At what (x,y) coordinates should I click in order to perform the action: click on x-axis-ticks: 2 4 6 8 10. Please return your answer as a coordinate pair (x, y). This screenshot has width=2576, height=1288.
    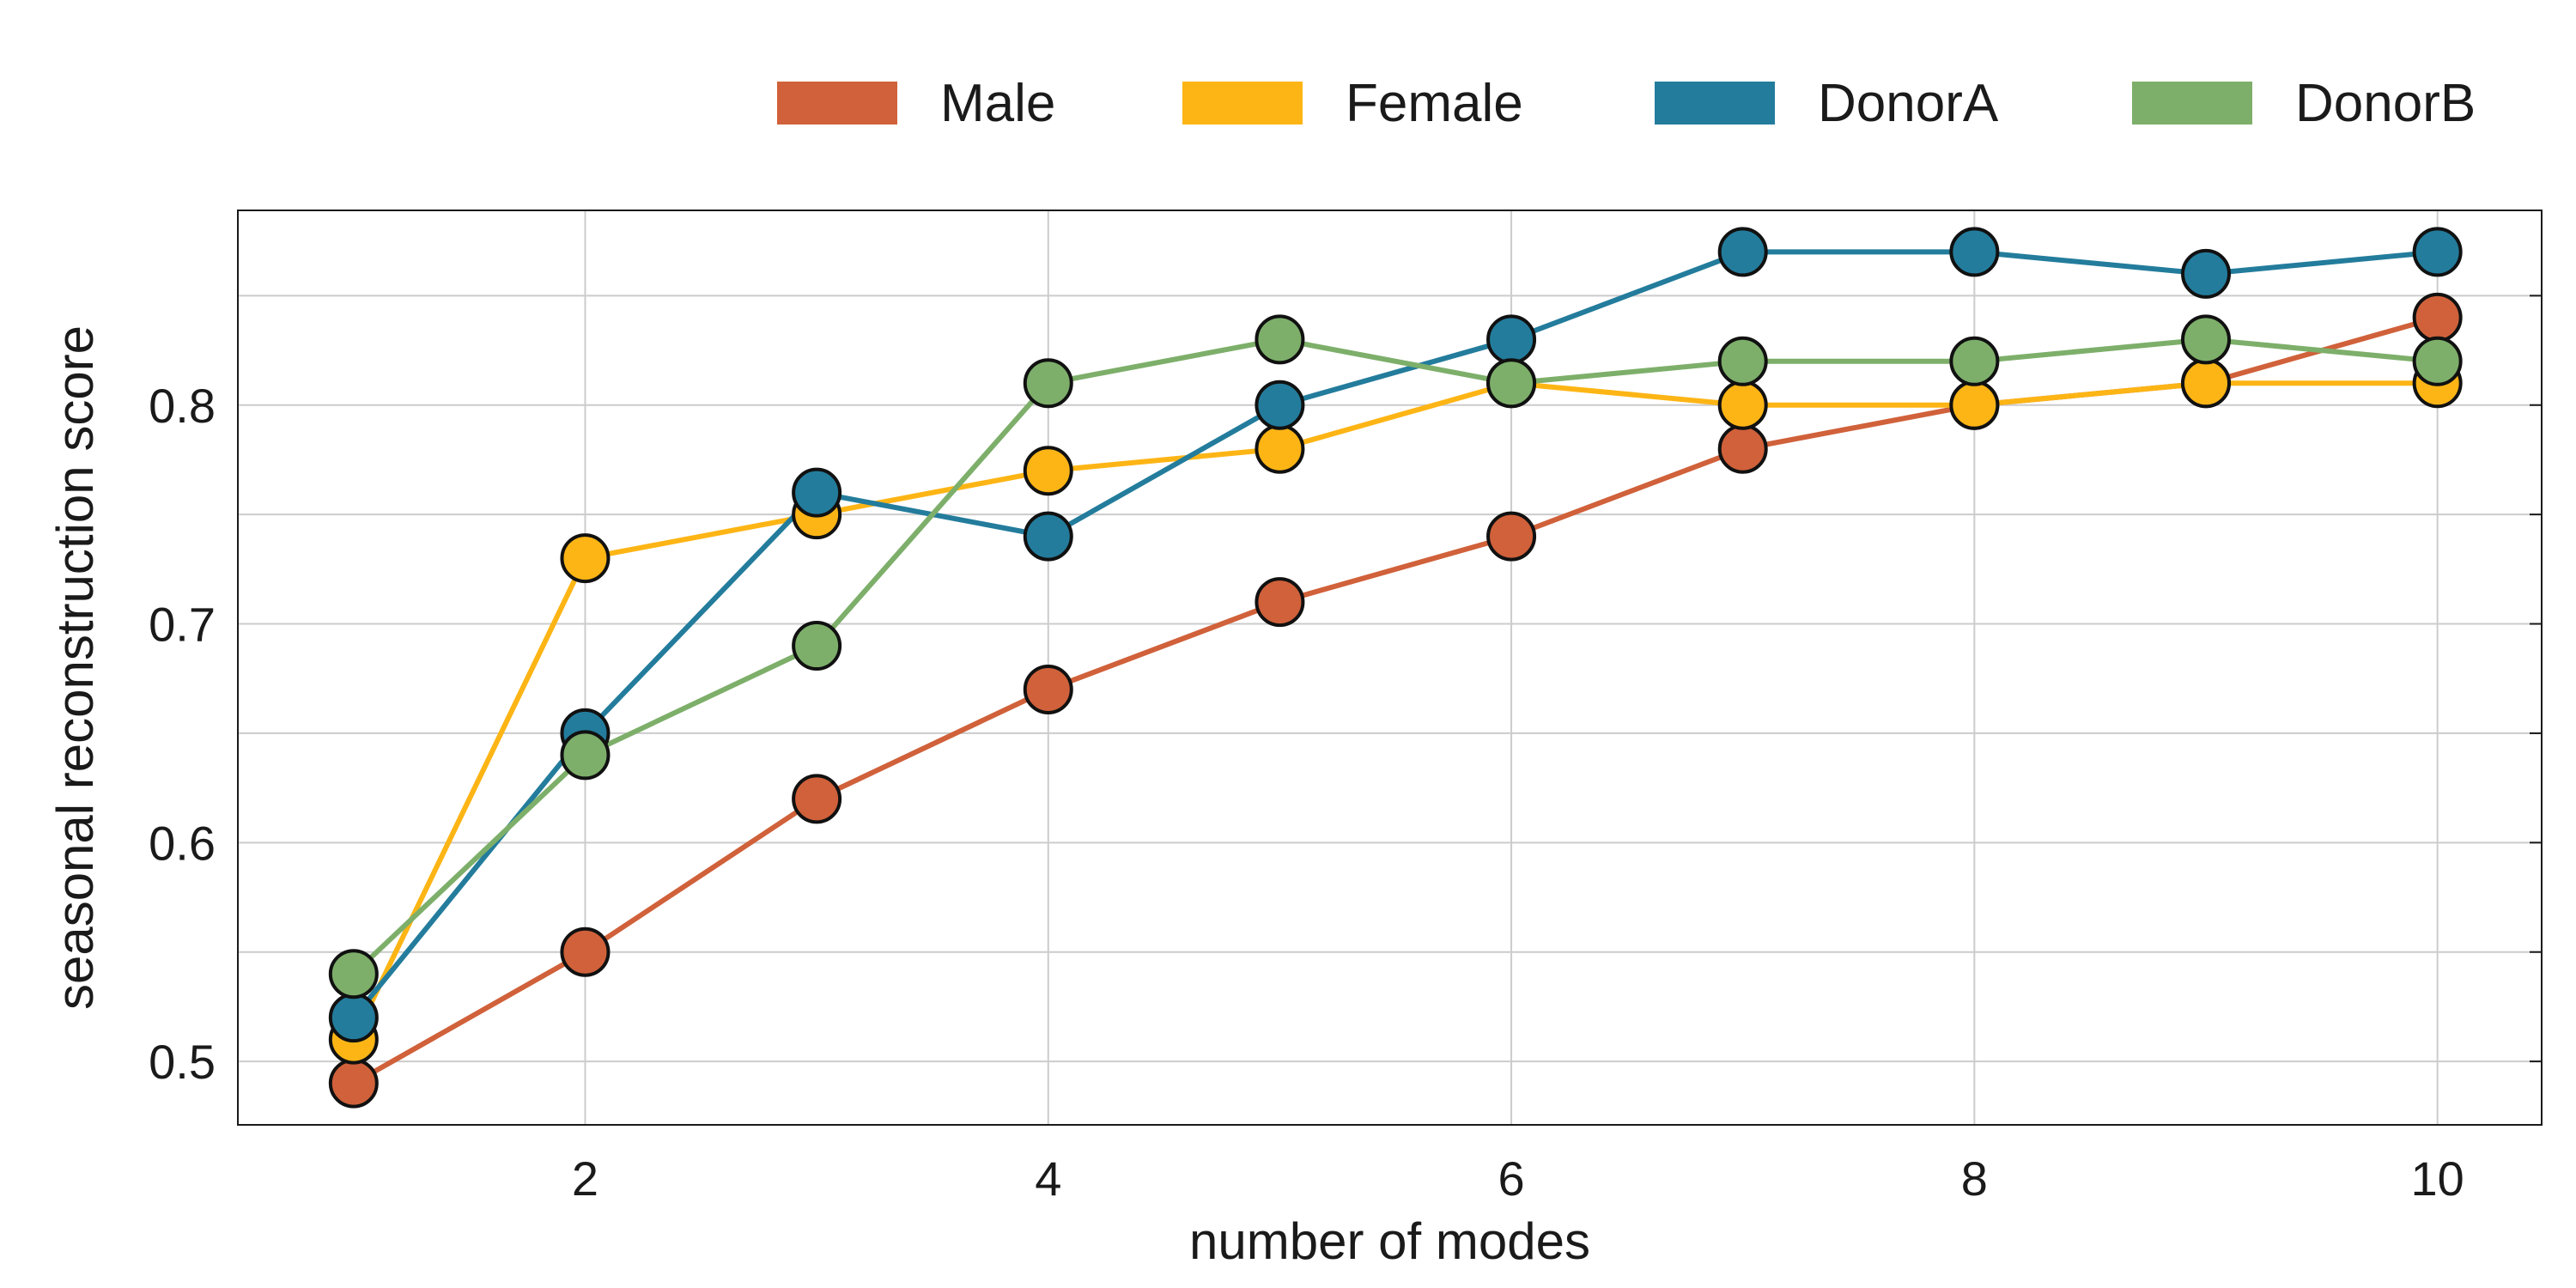
    Looking at the image, I should click on (1518, 1178).